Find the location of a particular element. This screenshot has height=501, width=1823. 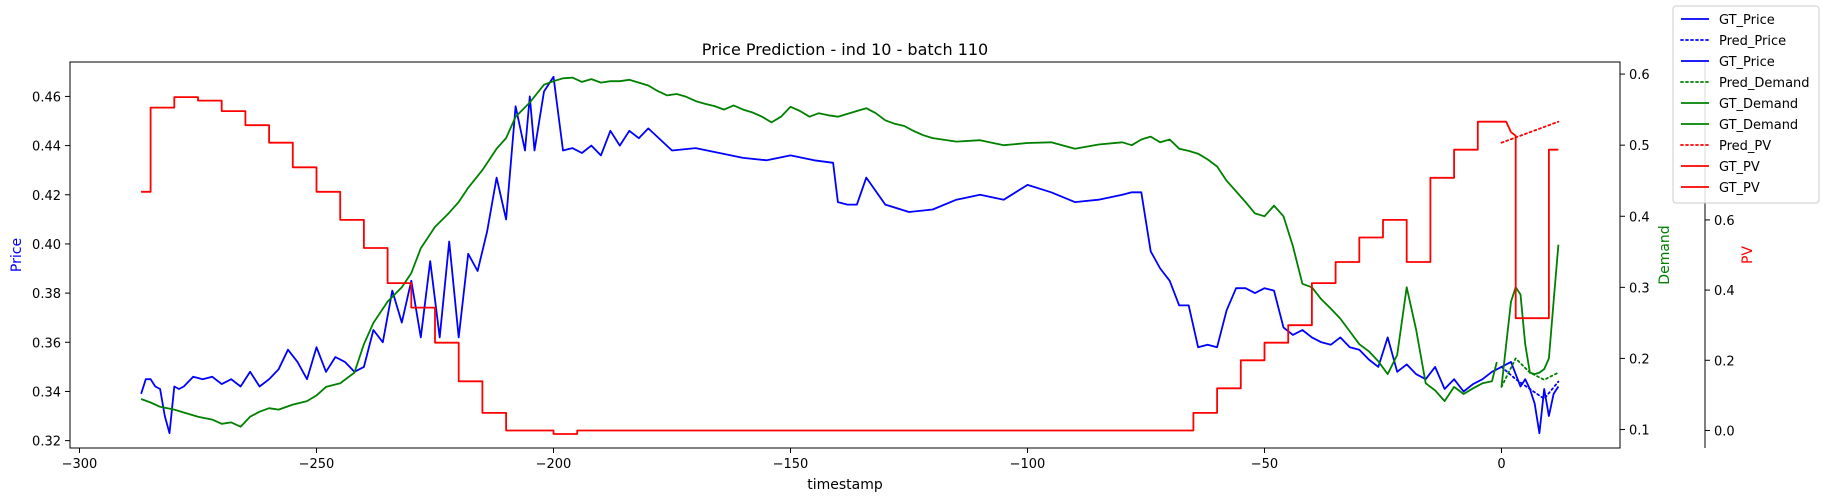

price-tick-label: 0.34 is located at coordinates (46, 392).